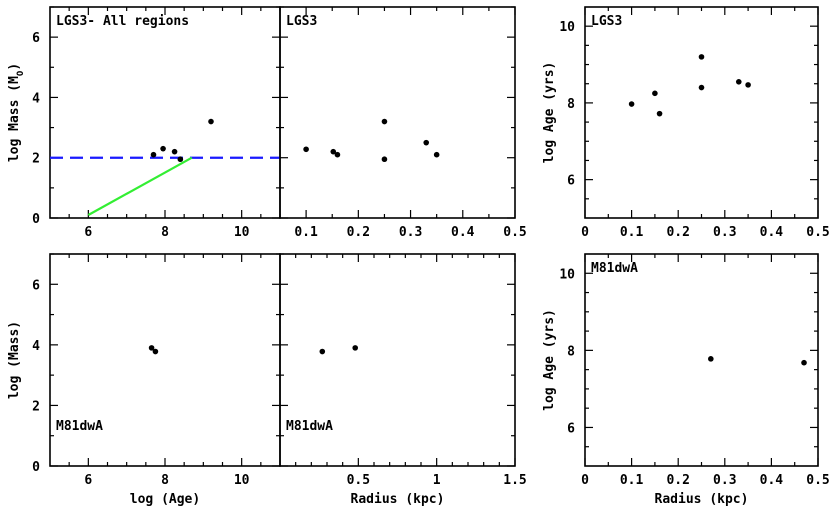 The width and height of the screenshot is (830, 513). I want to click on panel-p2: 0.1 0.2 0.3 0.4 0.5 LGS3, so click(403, 123).